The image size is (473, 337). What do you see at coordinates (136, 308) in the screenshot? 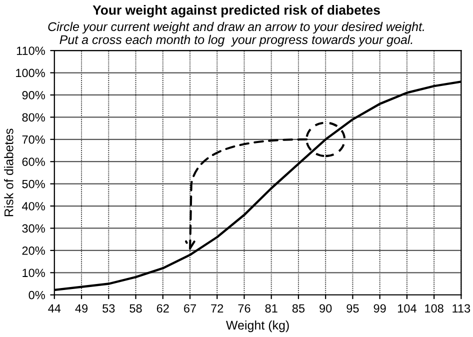
I see `x-tick-label: 58` at bounding box center [136, 308].